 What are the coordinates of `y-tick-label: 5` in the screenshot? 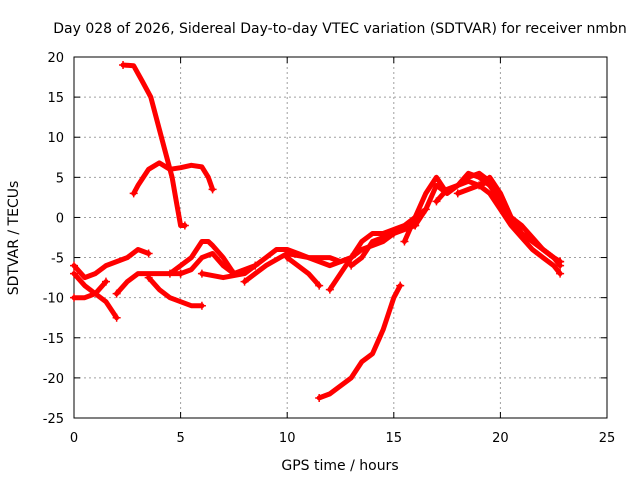 It's located at (60, 178).